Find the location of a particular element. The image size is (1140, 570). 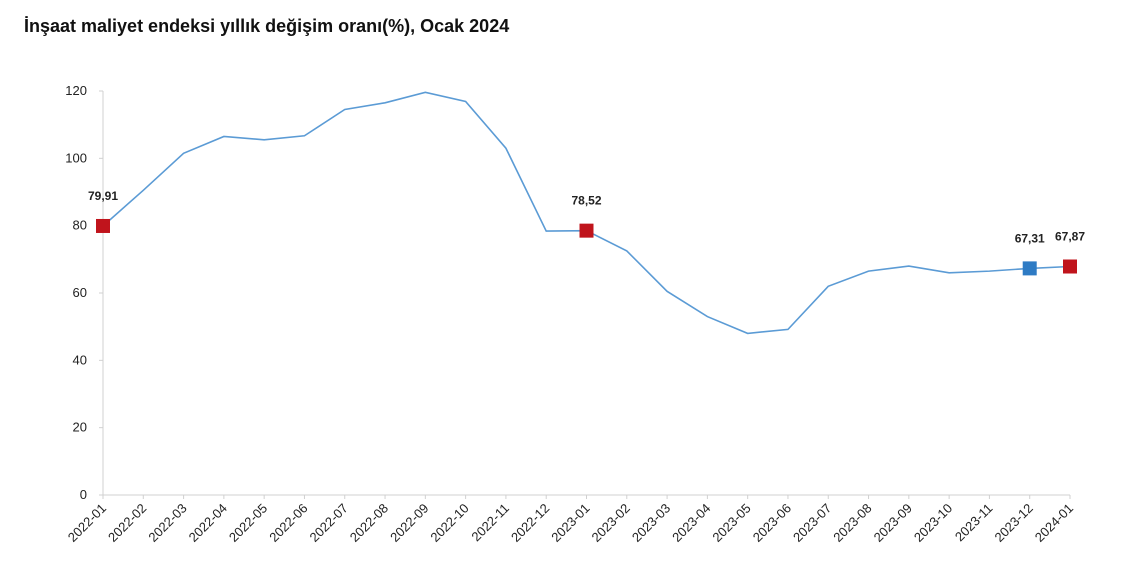

x-tick-label: 2023-01 is located at coordinates (570, 523).